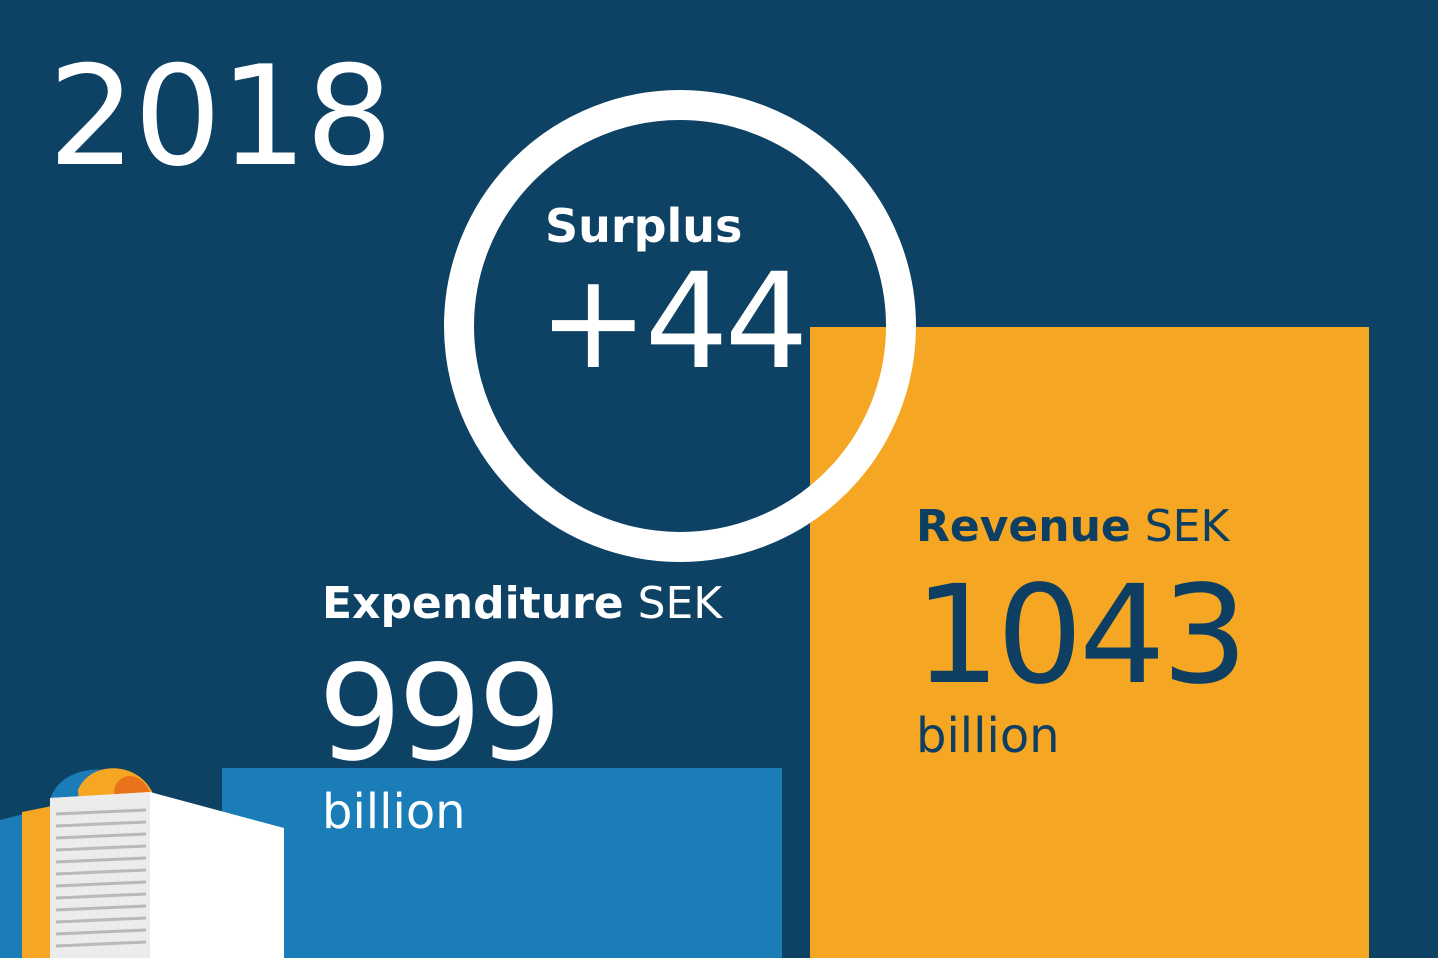  I want to click on revenue-label-text: Revenue, so click(1023, 526).